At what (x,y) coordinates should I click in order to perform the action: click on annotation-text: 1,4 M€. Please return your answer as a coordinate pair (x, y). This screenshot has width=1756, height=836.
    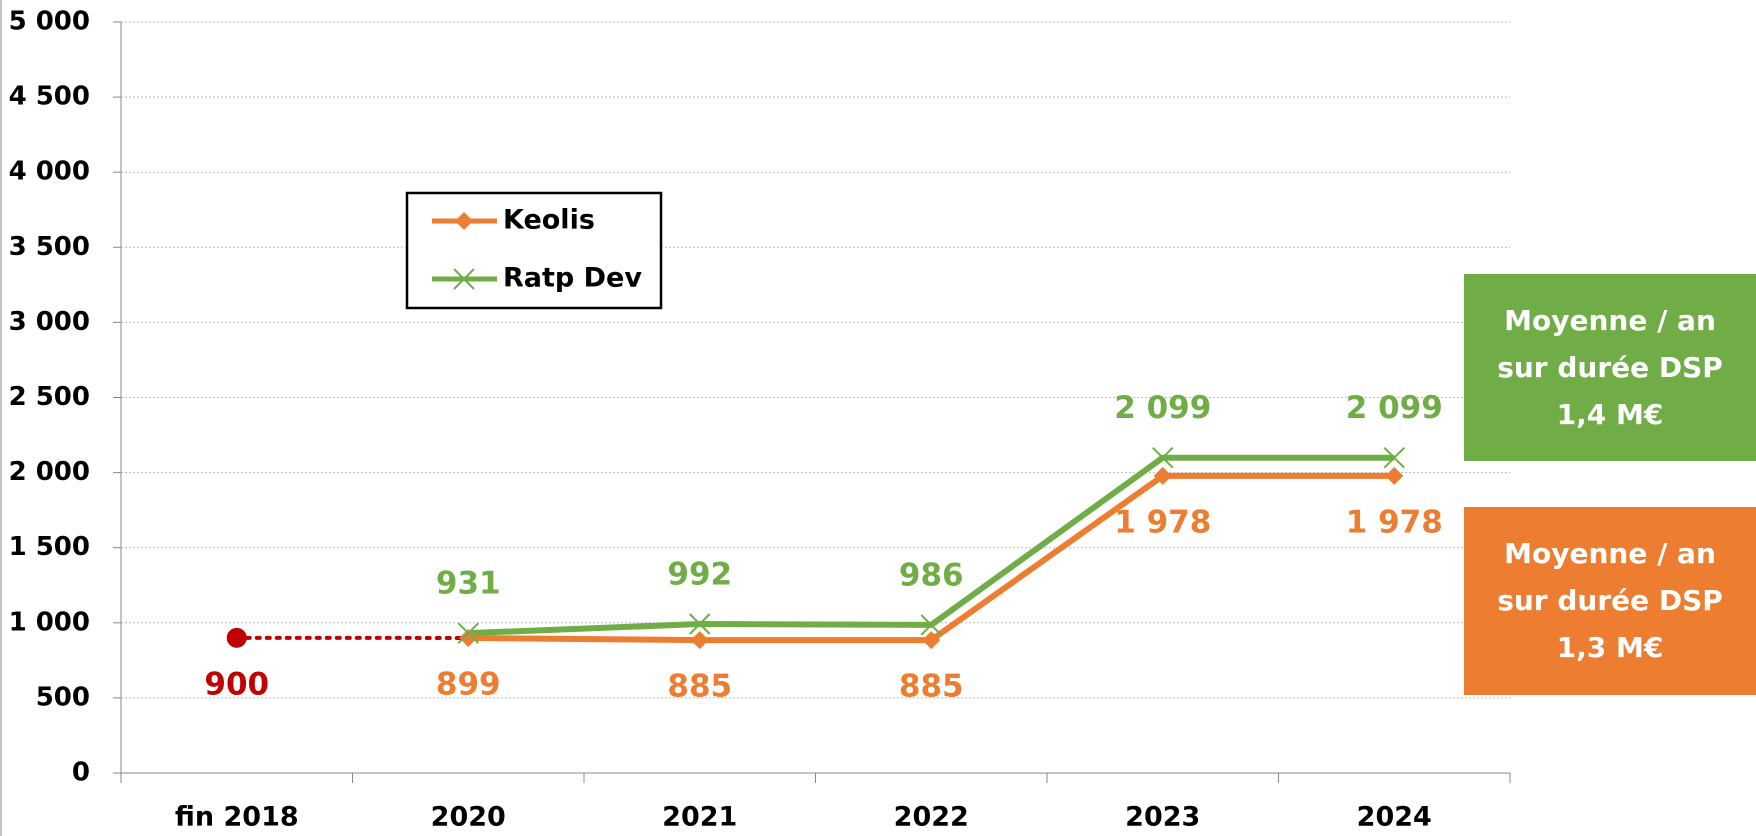
    Looking at the image, I should click on (1610, 414).